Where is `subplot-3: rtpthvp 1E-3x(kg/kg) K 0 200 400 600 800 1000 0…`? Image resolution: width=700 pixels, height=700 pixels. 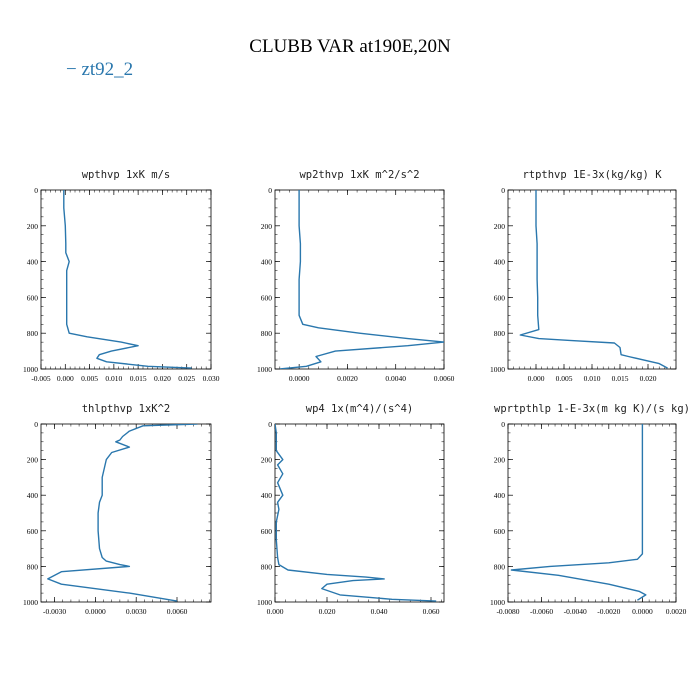 subplot-3: rtpthvp 1E-3x(kg/kg) K 0 200 400 600 800 1000 0… is located at coordinates (583, 276).